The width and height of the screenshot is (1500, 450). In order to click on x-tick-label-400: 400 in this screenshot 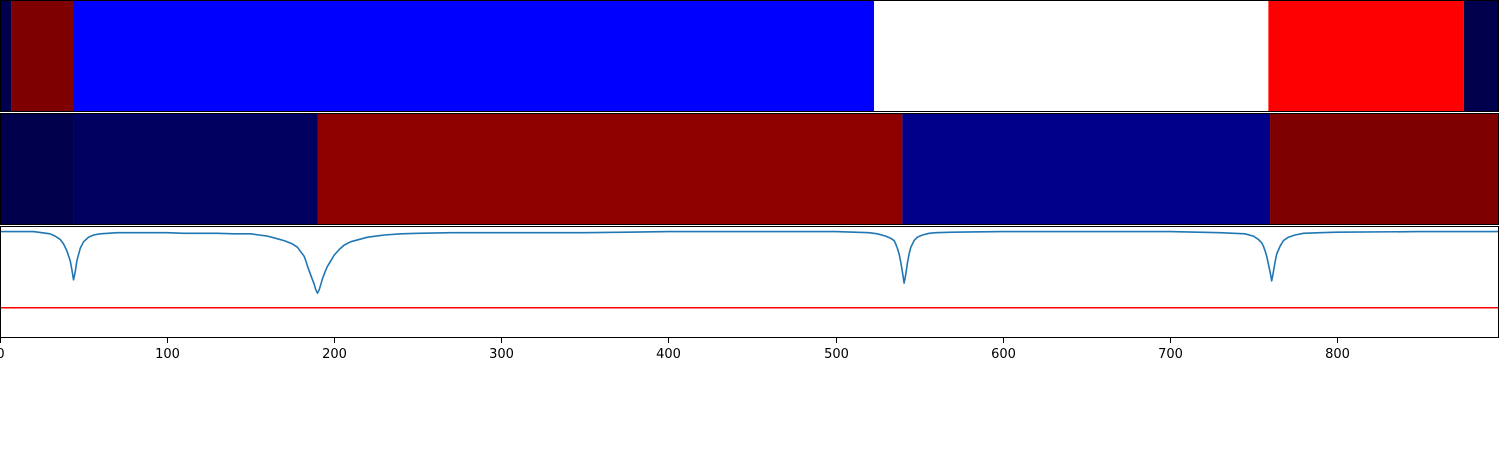, I will do `click(668, 354)`.